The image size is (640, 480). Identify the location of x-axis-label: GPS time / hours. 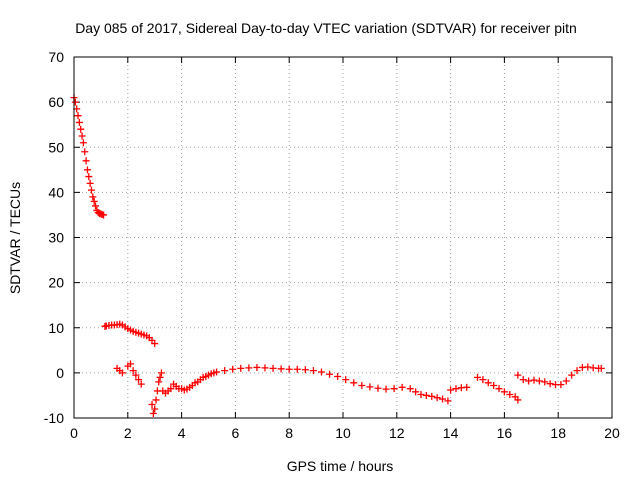
(340, 466).